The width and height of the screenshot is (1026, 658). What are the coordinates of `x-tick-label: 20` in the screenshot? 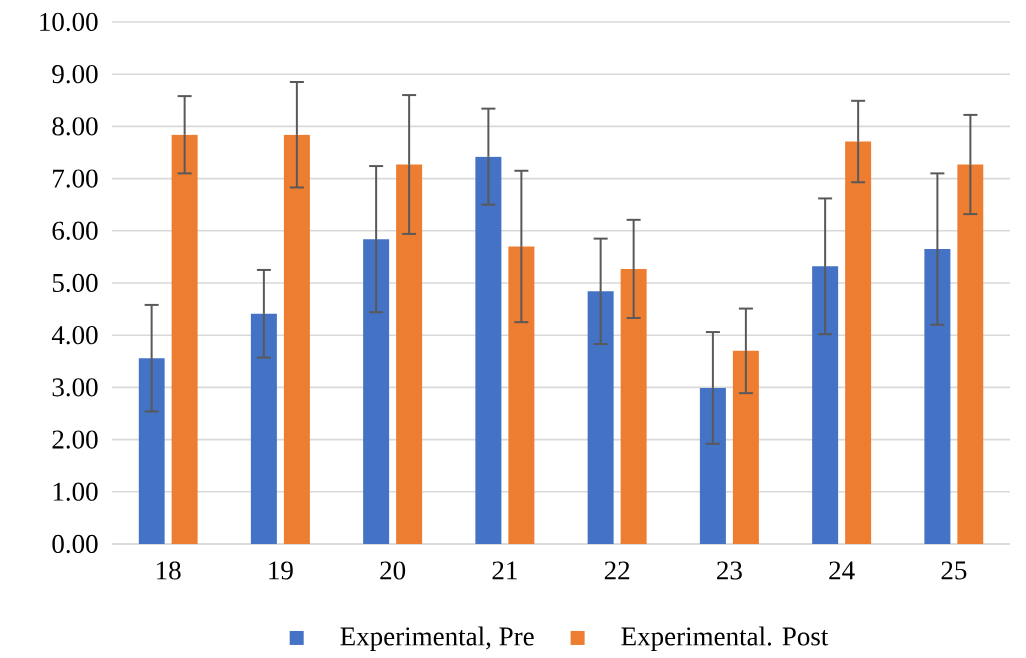 It's located at (393, 570).